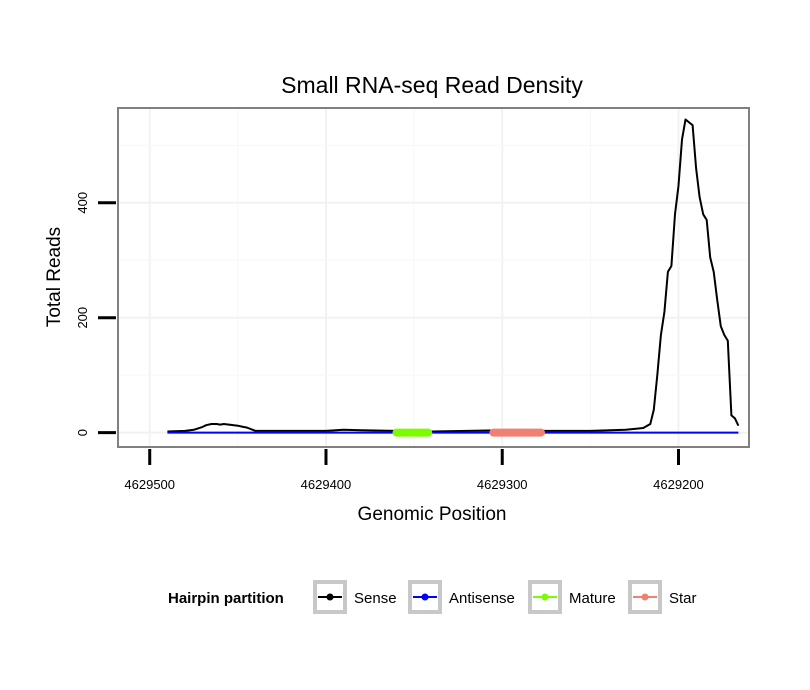 The image size is (810, 690). Describe the element at coordinates (82, 318) in the screenshot. I see `y-tick-label: 200` at that location.